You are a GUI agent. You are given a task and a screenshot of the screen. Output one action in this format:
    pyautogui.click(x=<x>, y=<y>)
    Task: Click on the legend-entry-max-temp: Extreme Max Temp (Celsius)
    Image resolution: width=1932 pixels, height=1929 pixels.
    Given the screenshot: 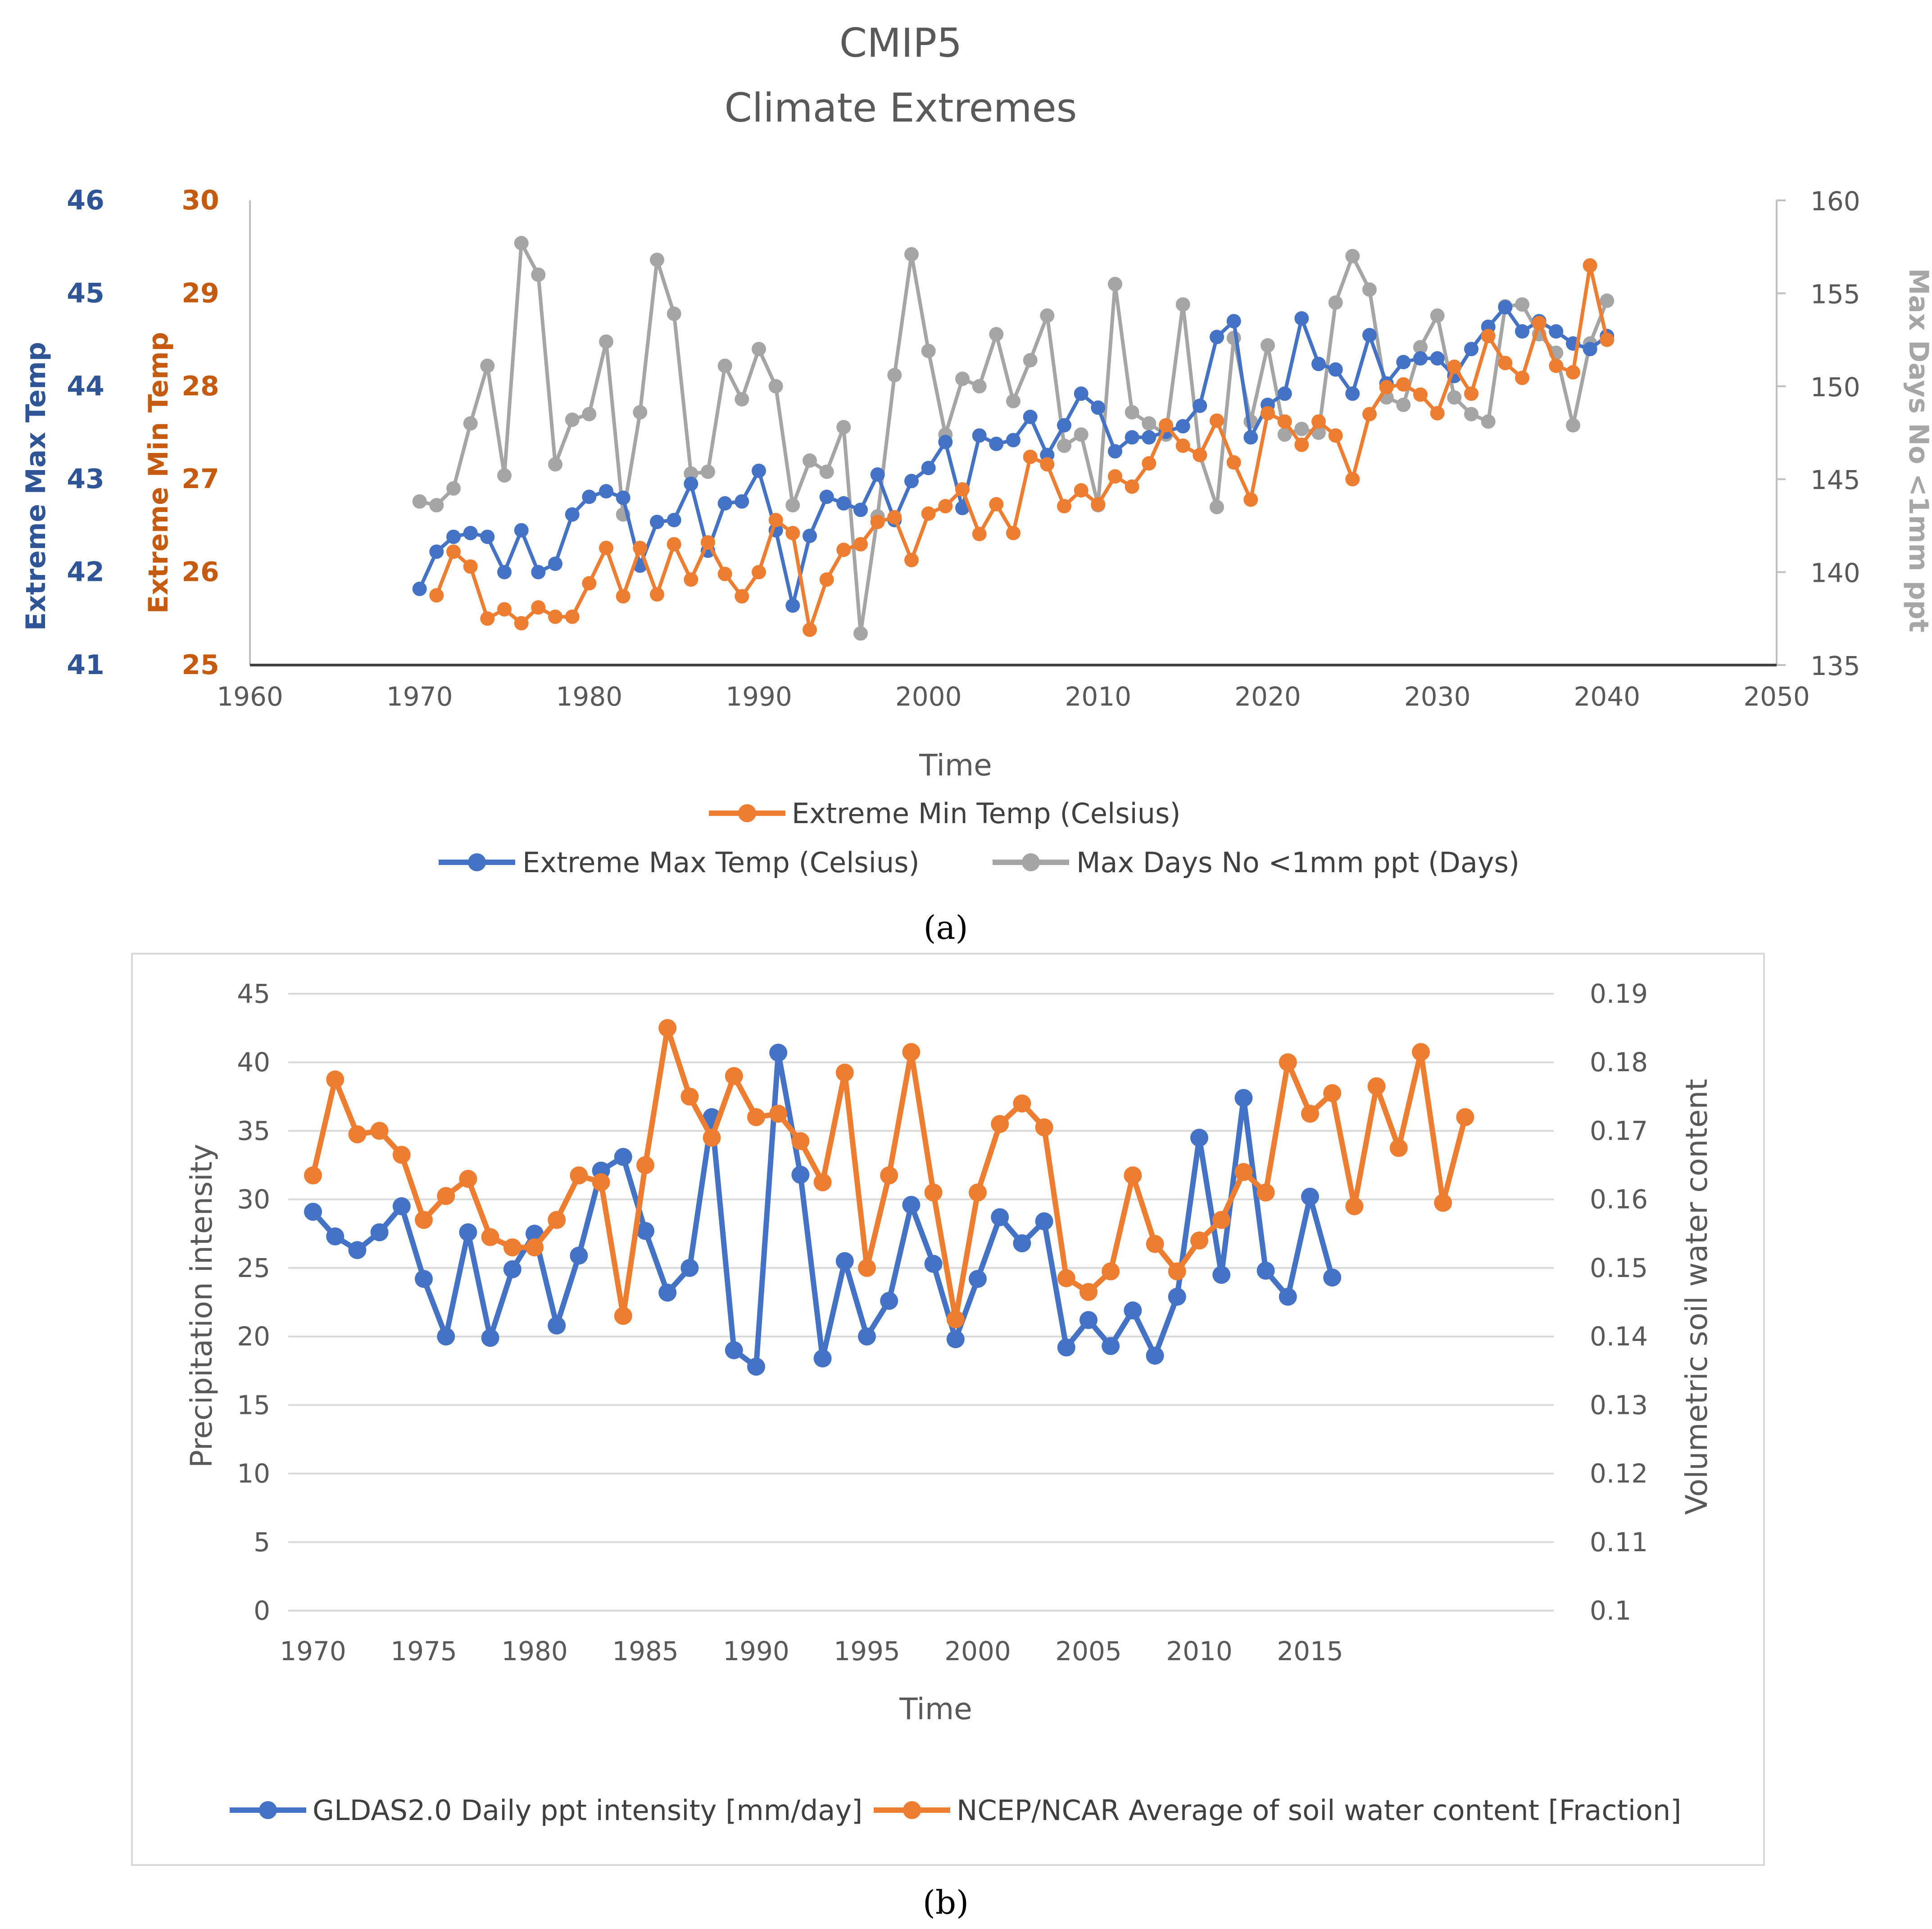 What is the action you would take?
    pyautogui.click(x=679, y=862)
    